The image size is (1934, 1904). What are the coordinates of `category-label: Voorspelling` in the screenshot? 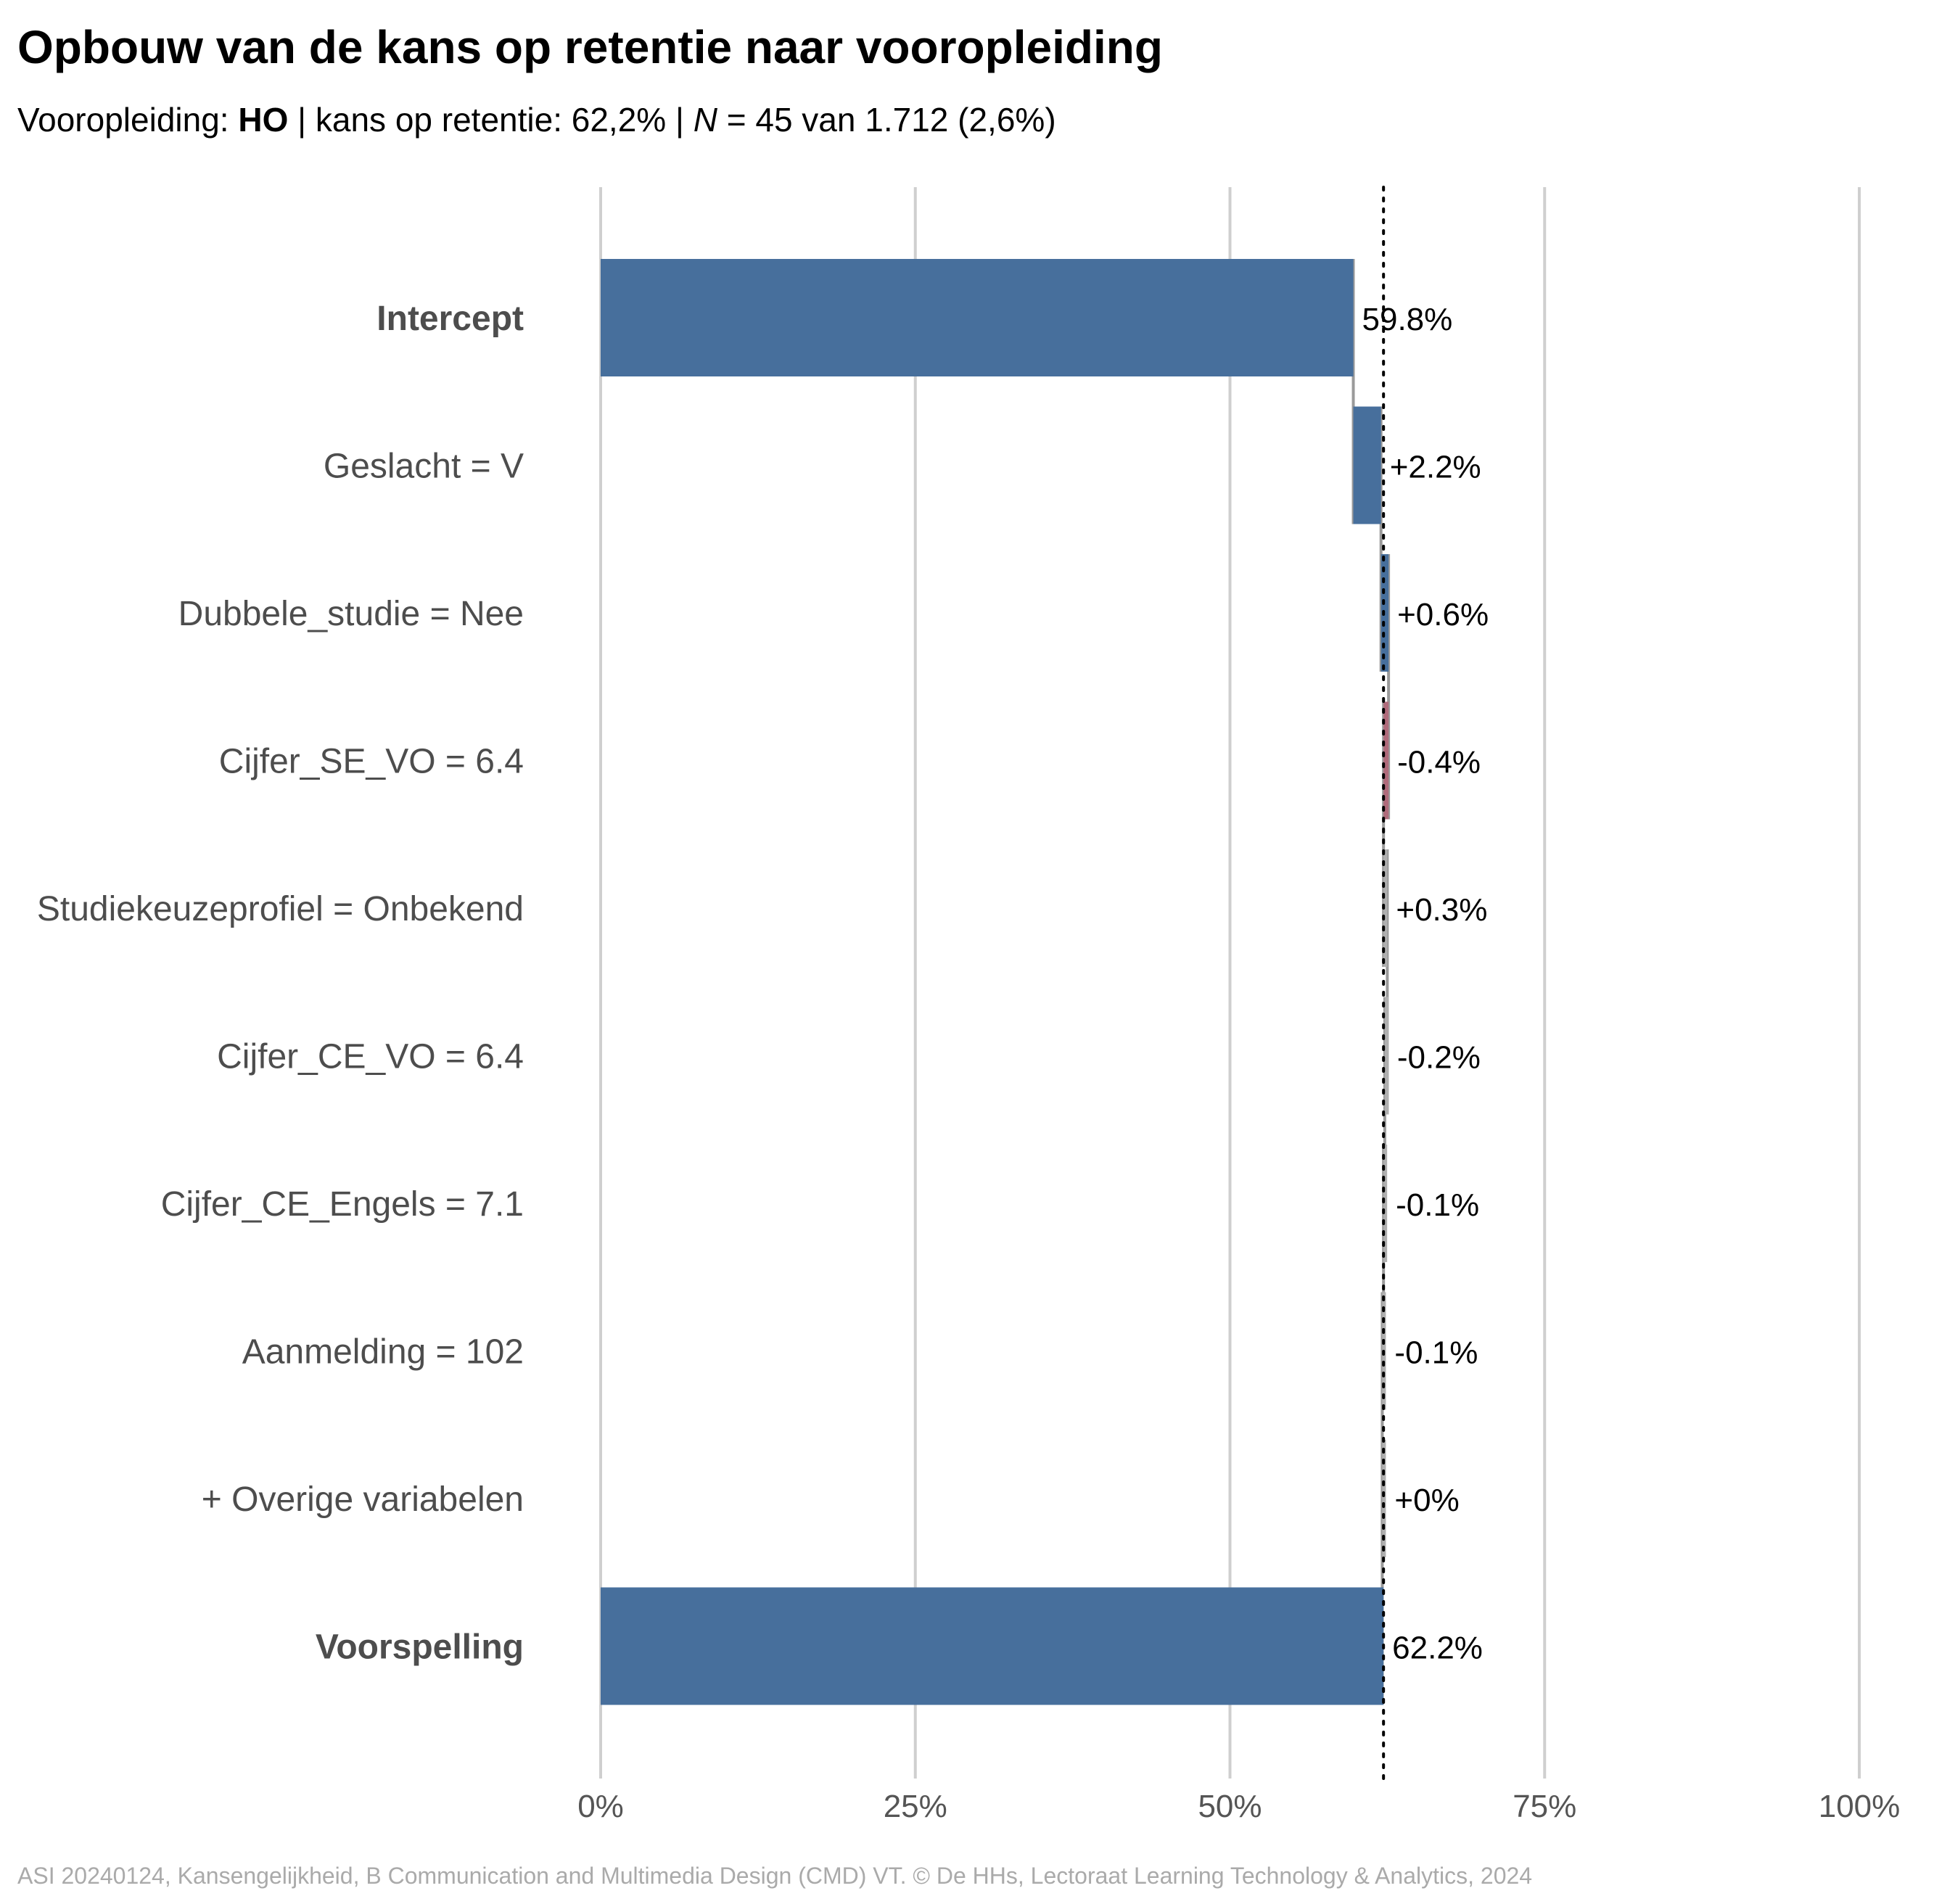 It's located at (420, 1647).